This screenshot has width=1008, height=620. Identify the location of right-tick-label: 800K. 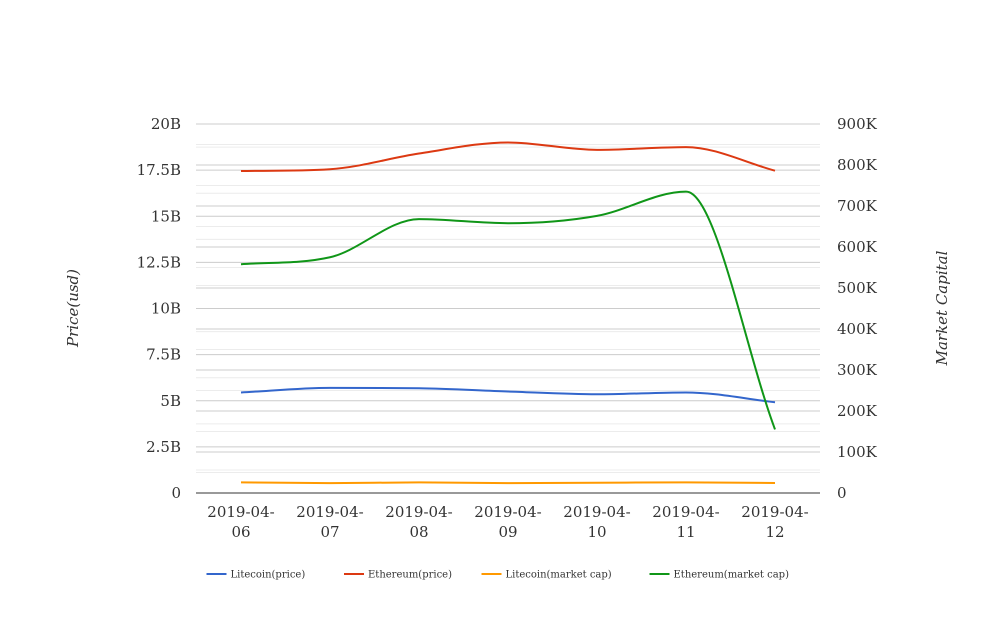
(857, 165).